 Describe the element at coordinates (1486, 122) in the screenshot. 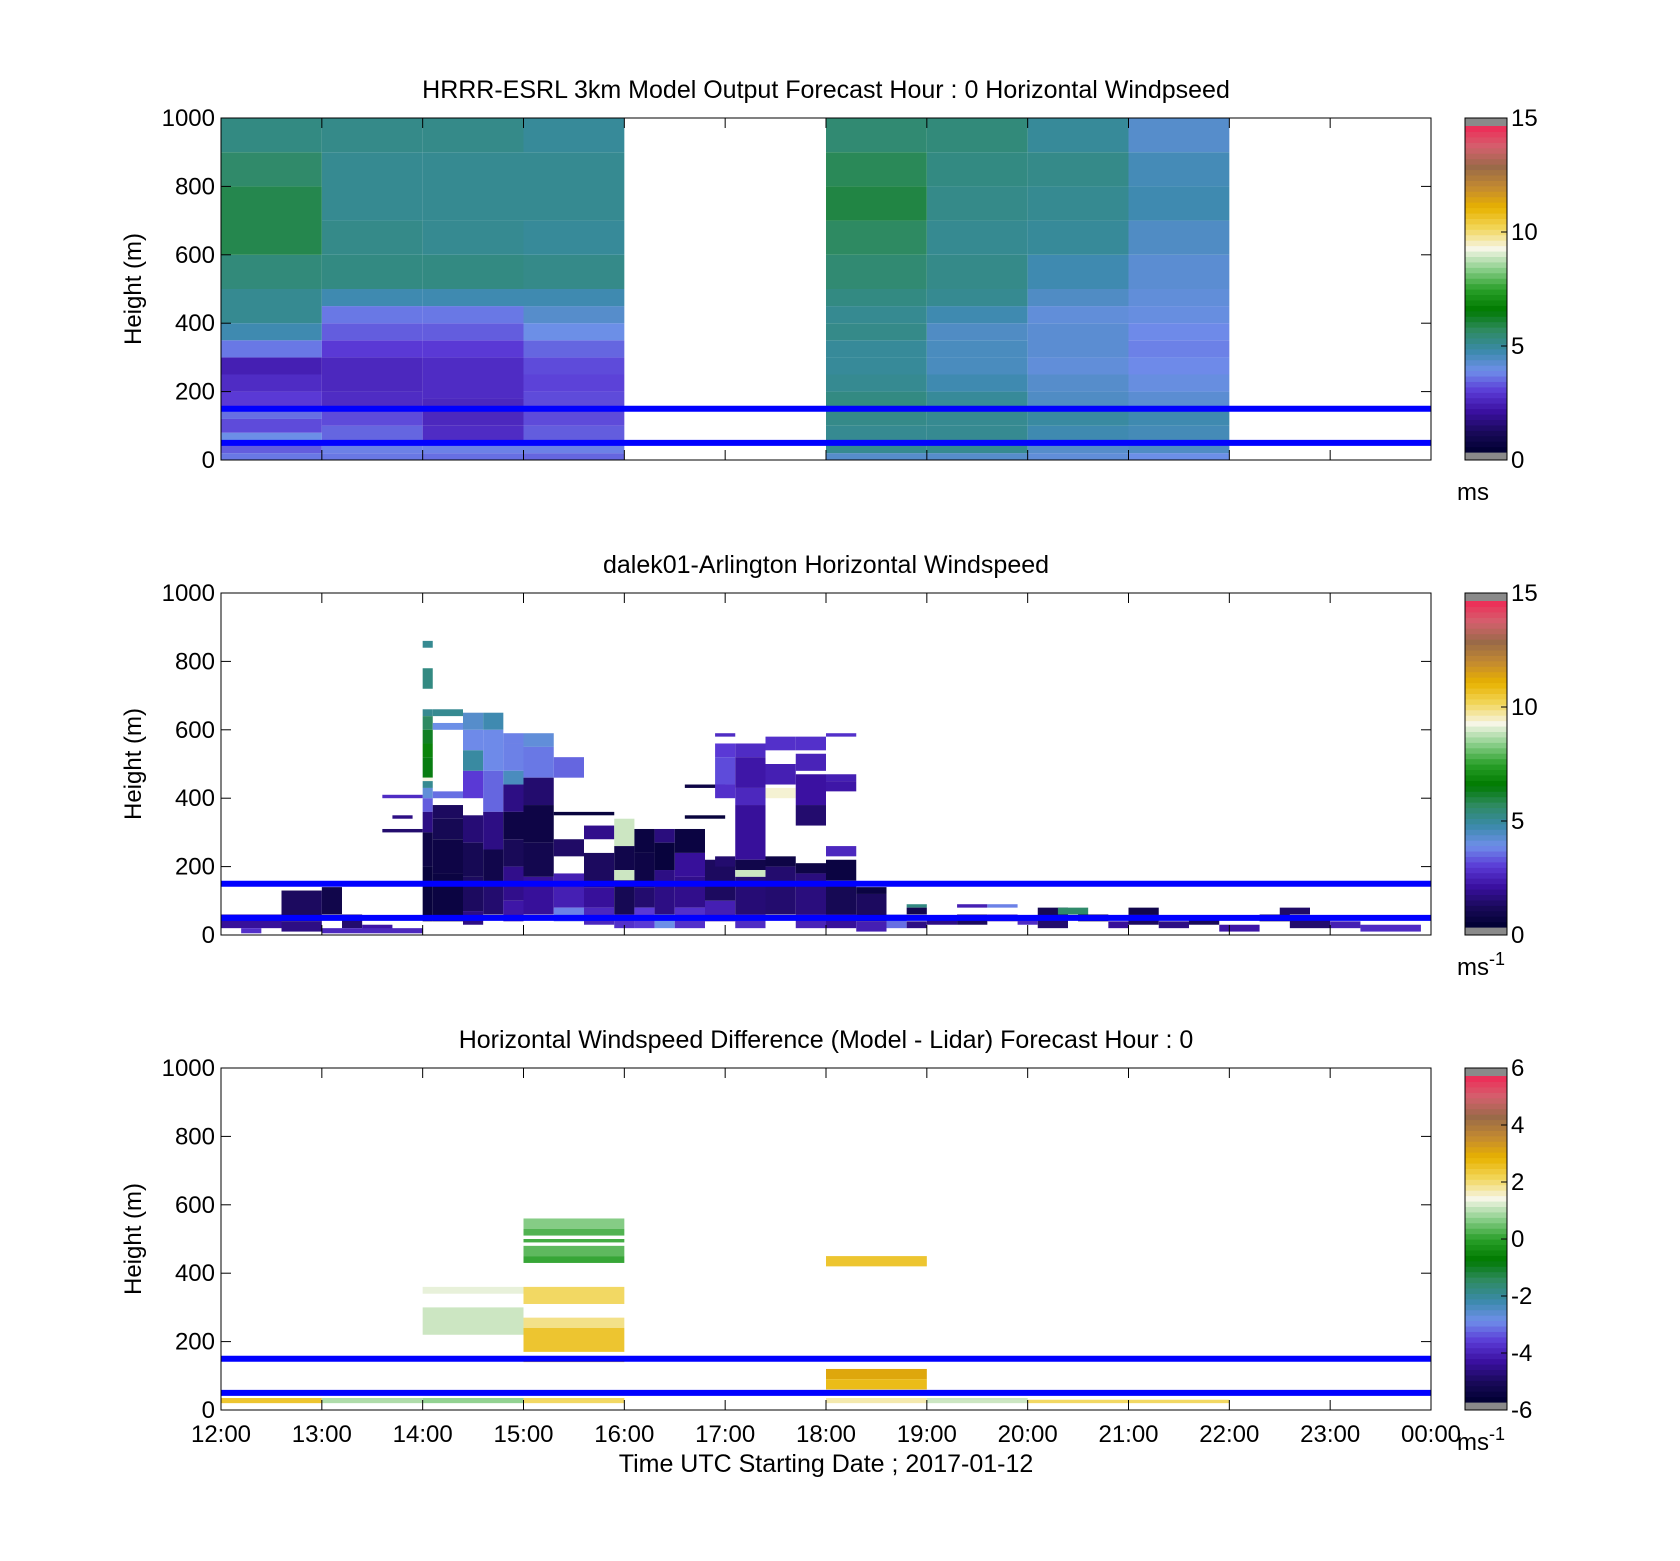

I see `colorbar-cap-top` at that location.